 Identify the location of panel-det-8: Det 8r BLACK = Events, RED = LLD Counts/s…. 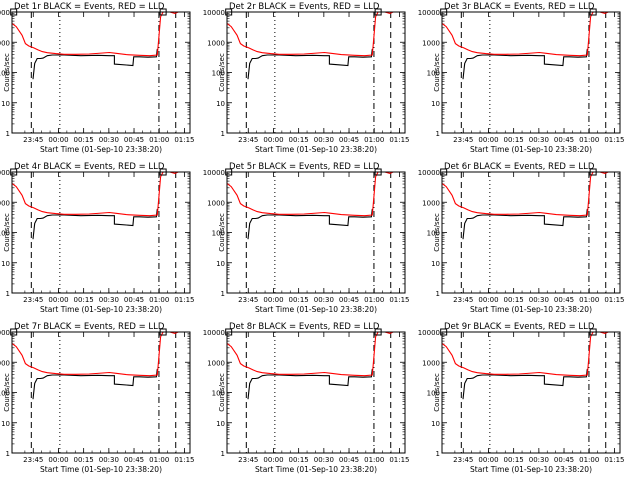
(306, 398).